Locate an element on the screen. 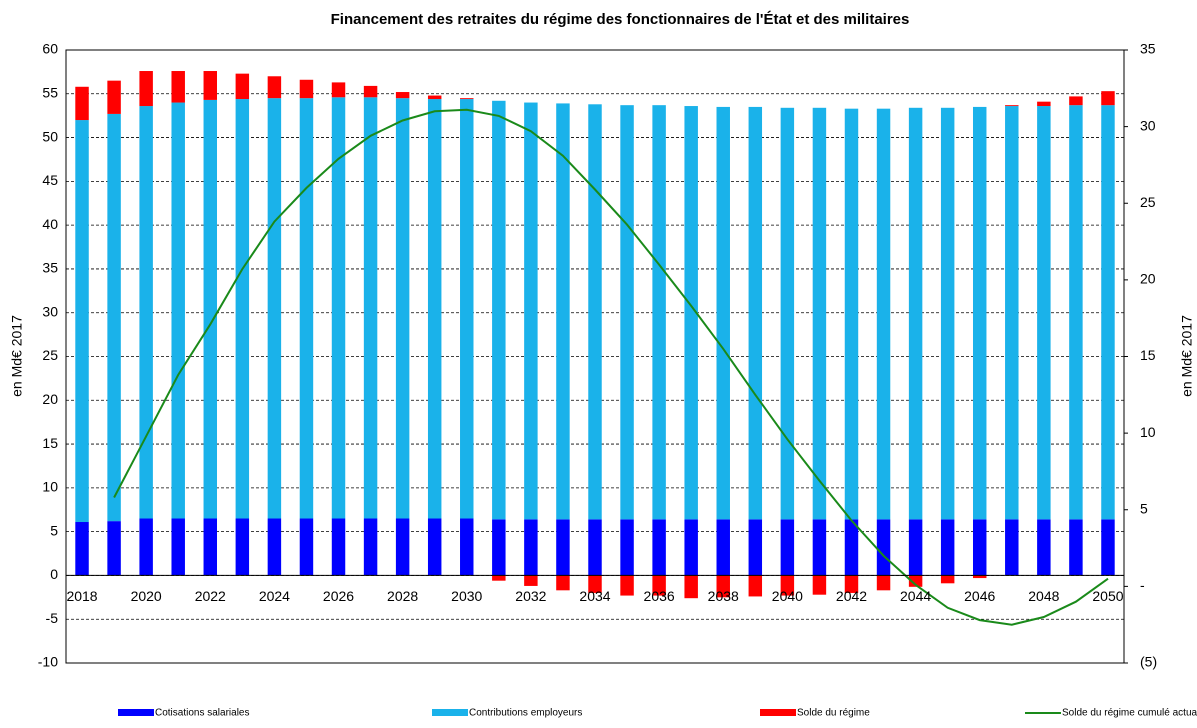 The height and width of the screenshot is (728, 1197). y-tick-label: 20 is located at coordinates (50, 399).